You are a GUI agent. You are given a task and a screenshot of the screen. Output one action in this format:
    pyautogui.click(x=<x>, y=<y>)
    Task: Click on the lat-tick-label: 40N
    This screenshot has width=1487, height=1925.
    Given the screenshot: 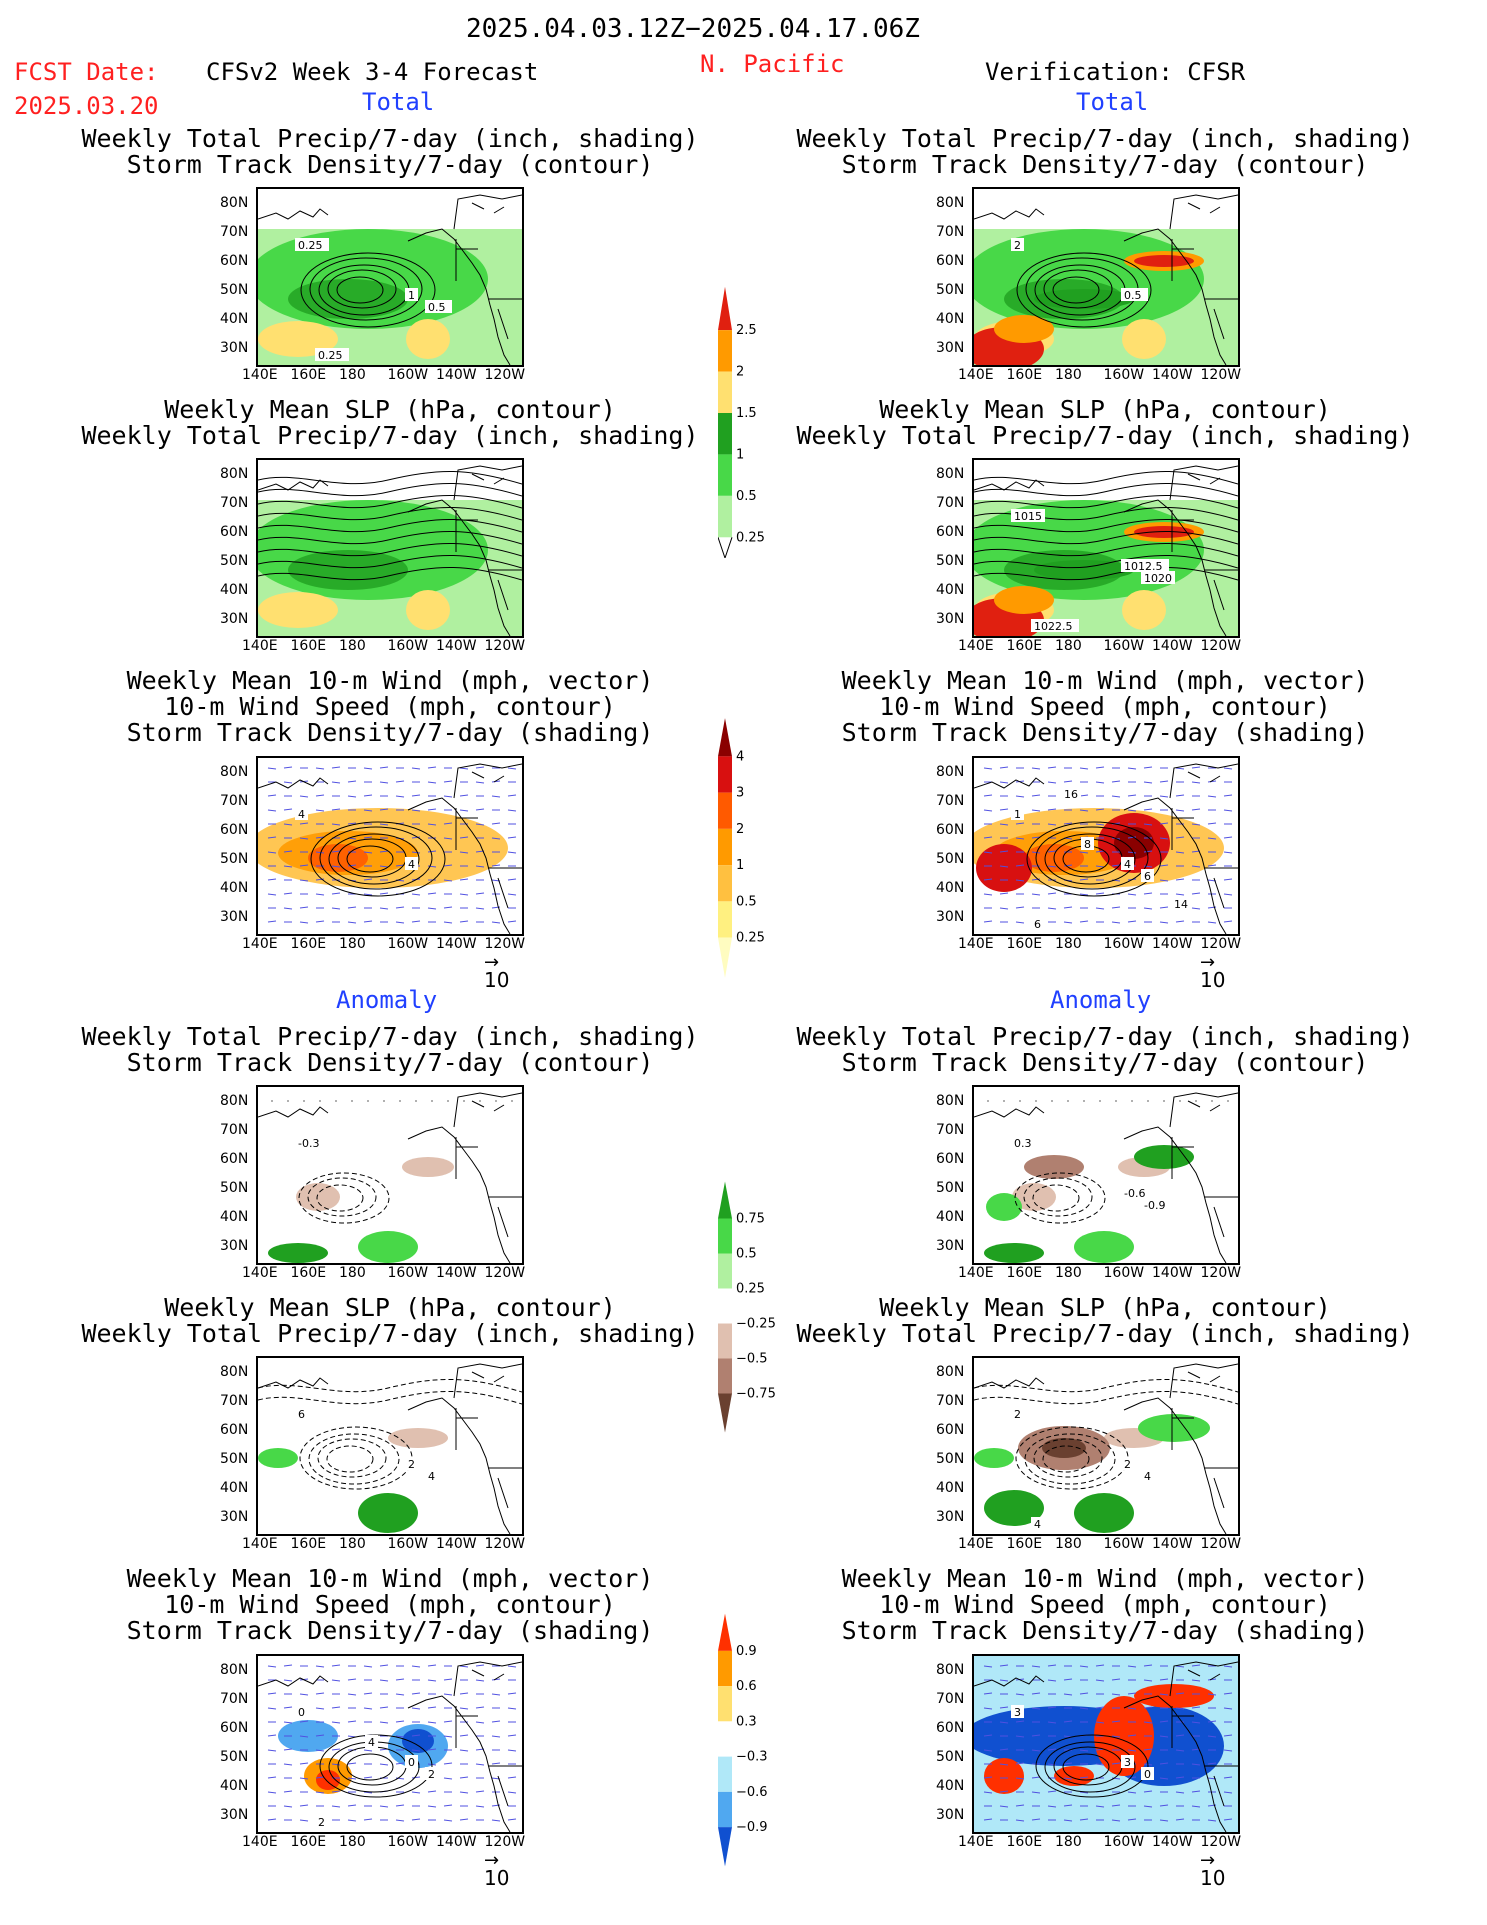 What is the action you would take?
    pyautogui.click(x=234, y=319)
    